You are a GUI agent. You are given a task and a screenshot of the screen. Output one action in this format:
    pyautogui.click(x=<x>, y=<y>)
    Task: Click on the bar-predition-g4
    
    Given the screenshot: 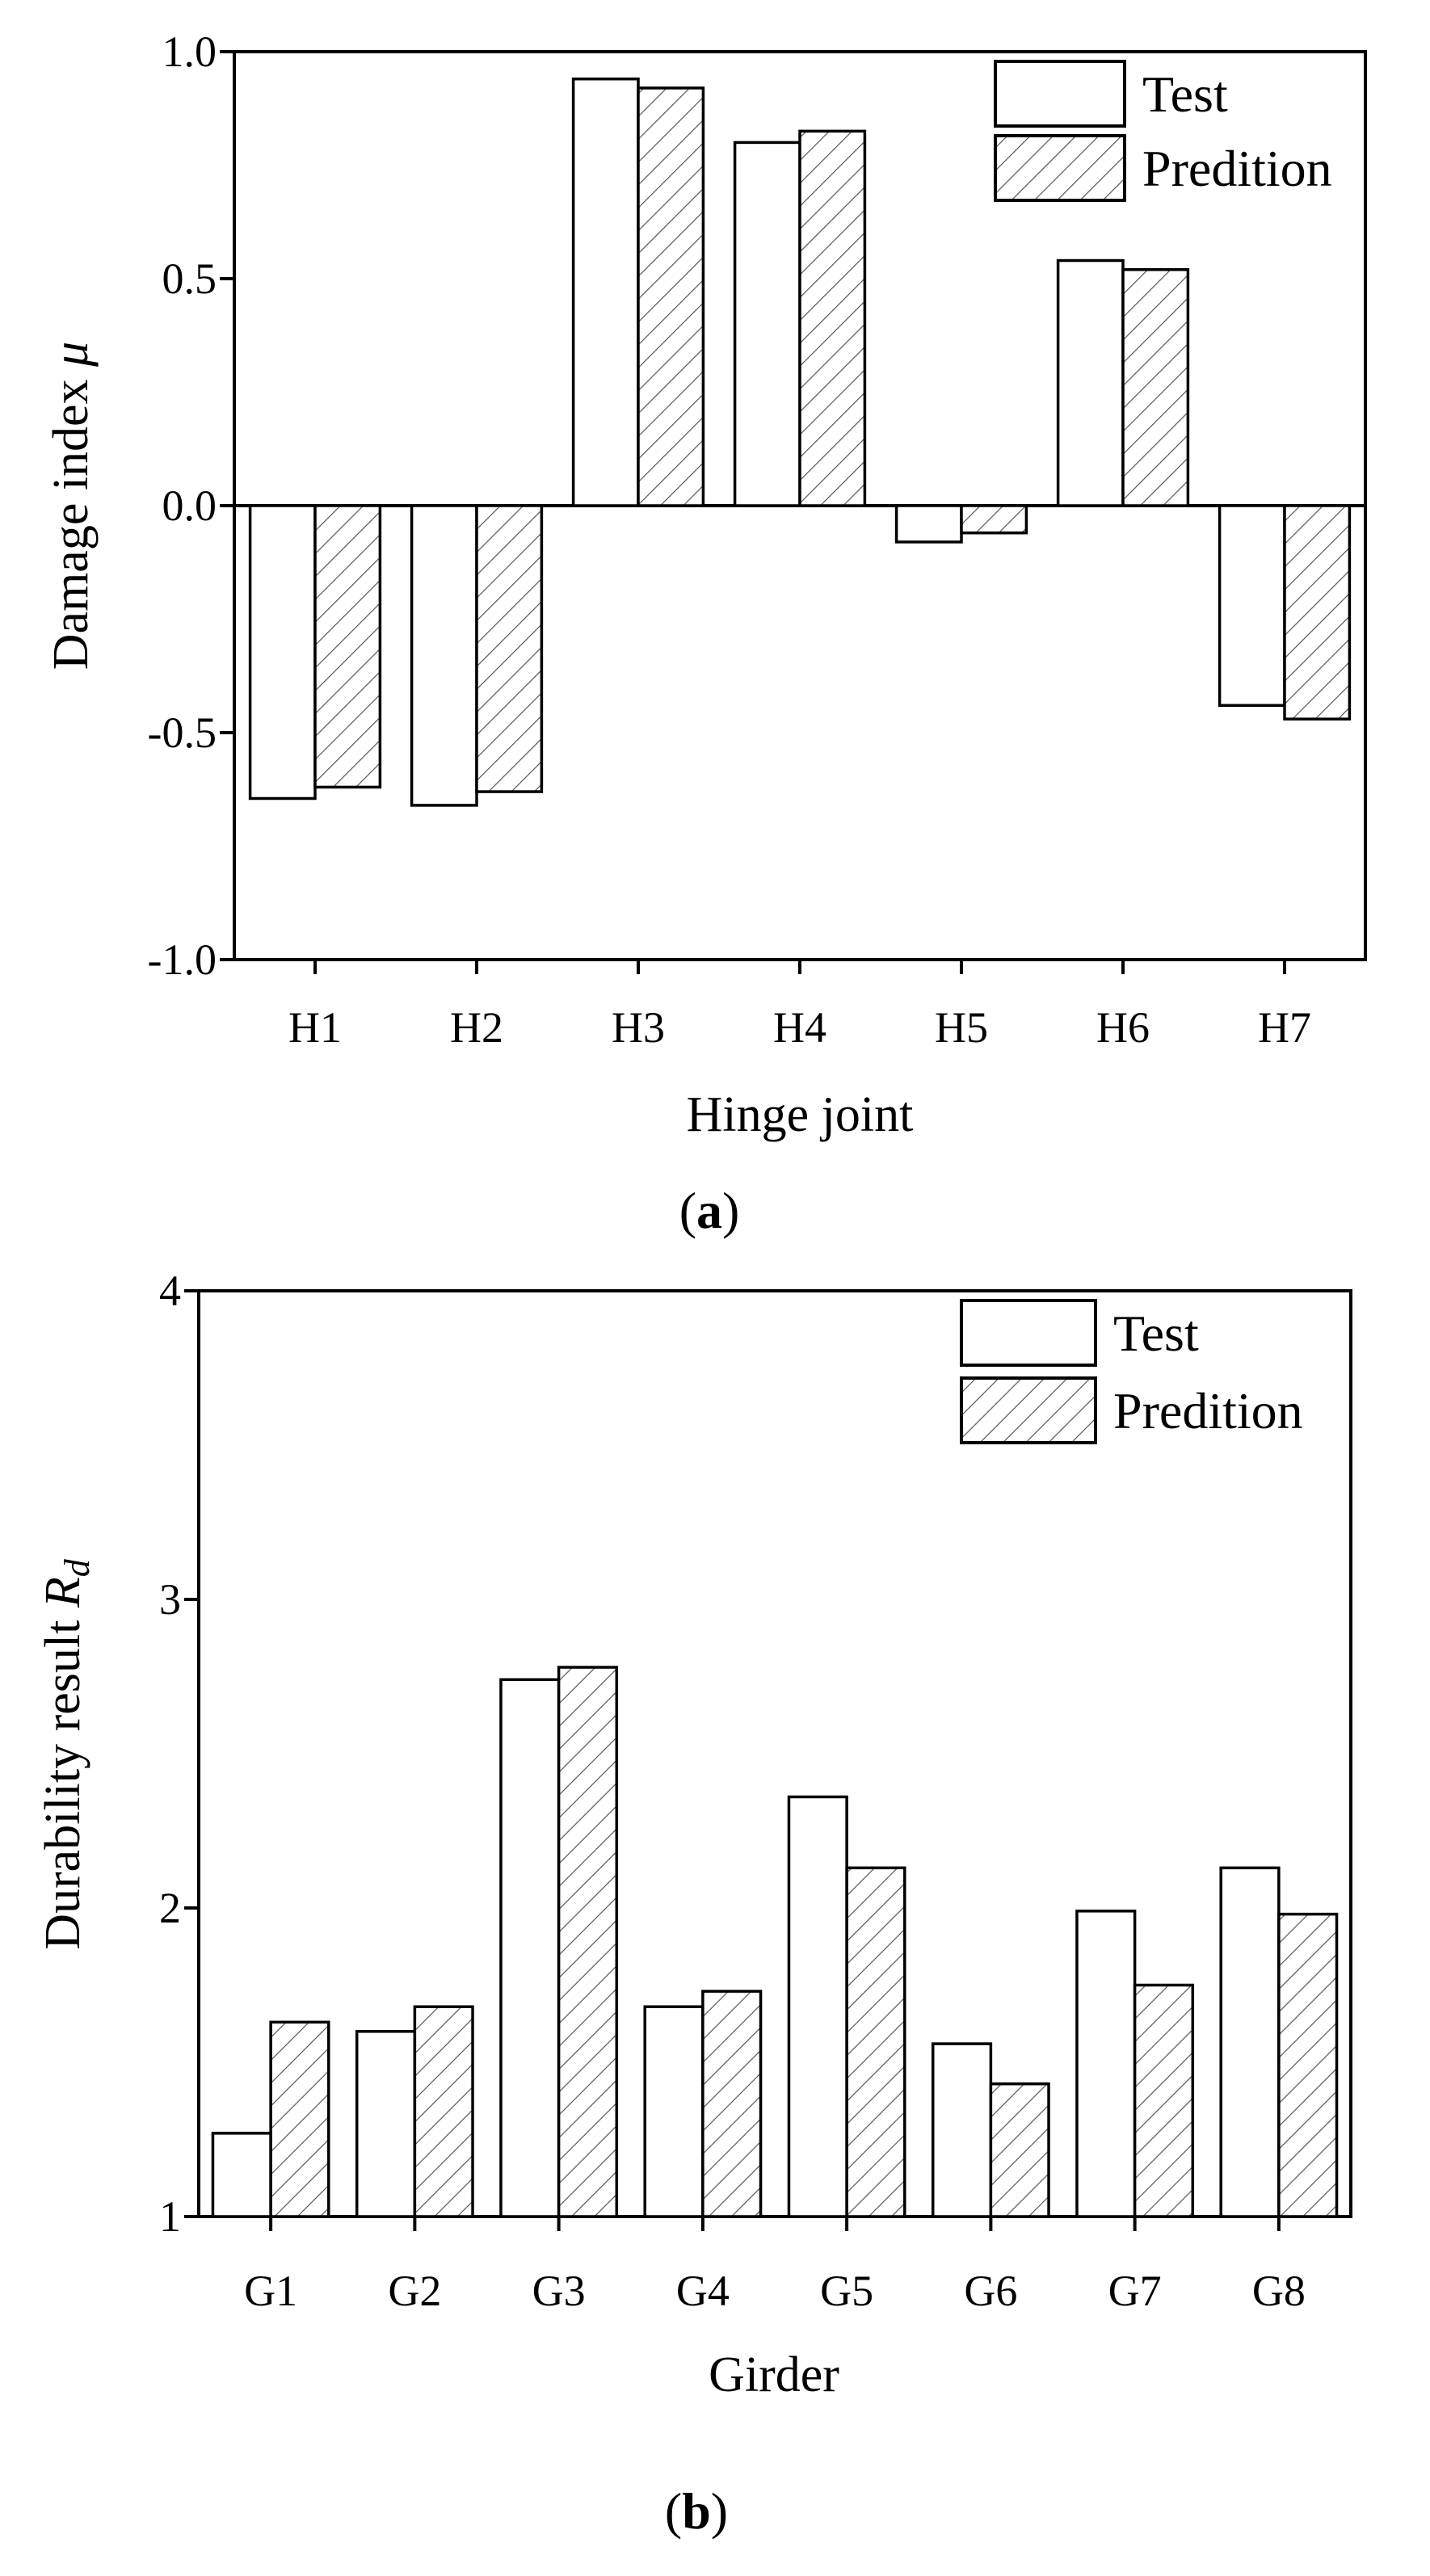 What is the action you would take?
    pyautogui.click(x=732, y=2104)
    